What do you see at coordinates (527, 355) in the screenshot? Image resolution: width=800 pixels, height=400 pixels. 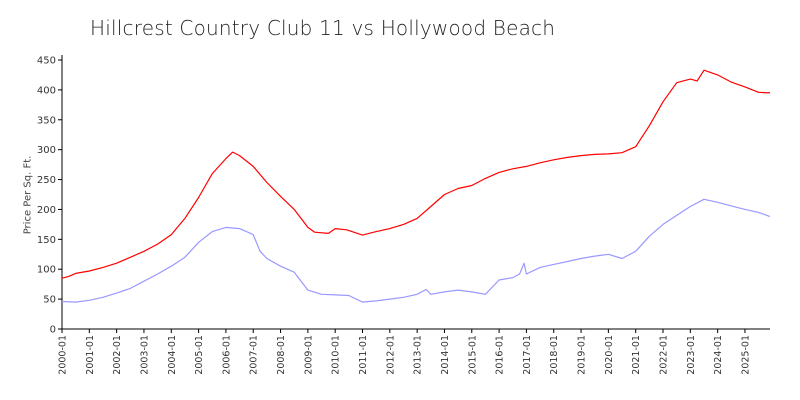 I see `x-tick-label: 2017-01` at bounding box center [527, 355].